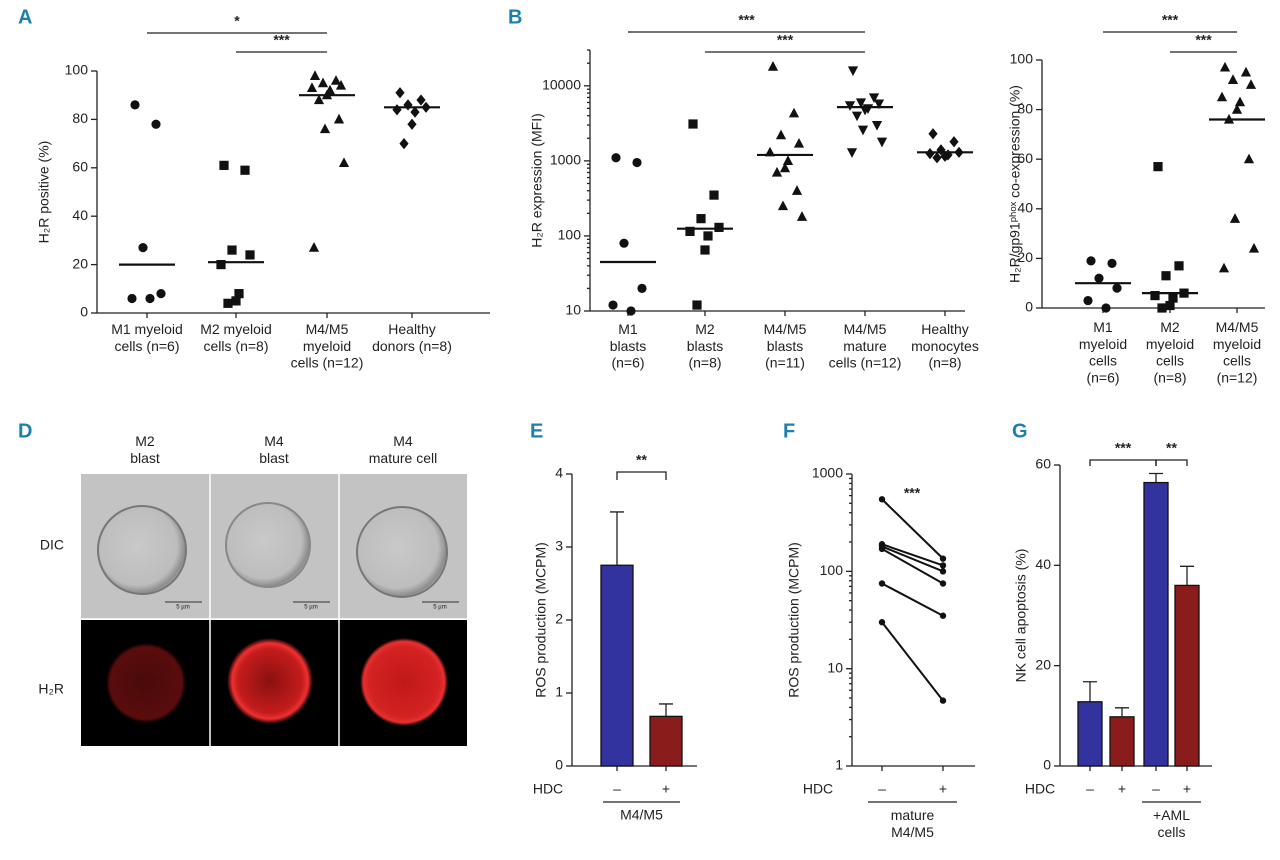 The width and height of the screenshot is (1280, 860). I want to click on x-tick-label: Healthy monocytes (n=8), so click(945, 346).